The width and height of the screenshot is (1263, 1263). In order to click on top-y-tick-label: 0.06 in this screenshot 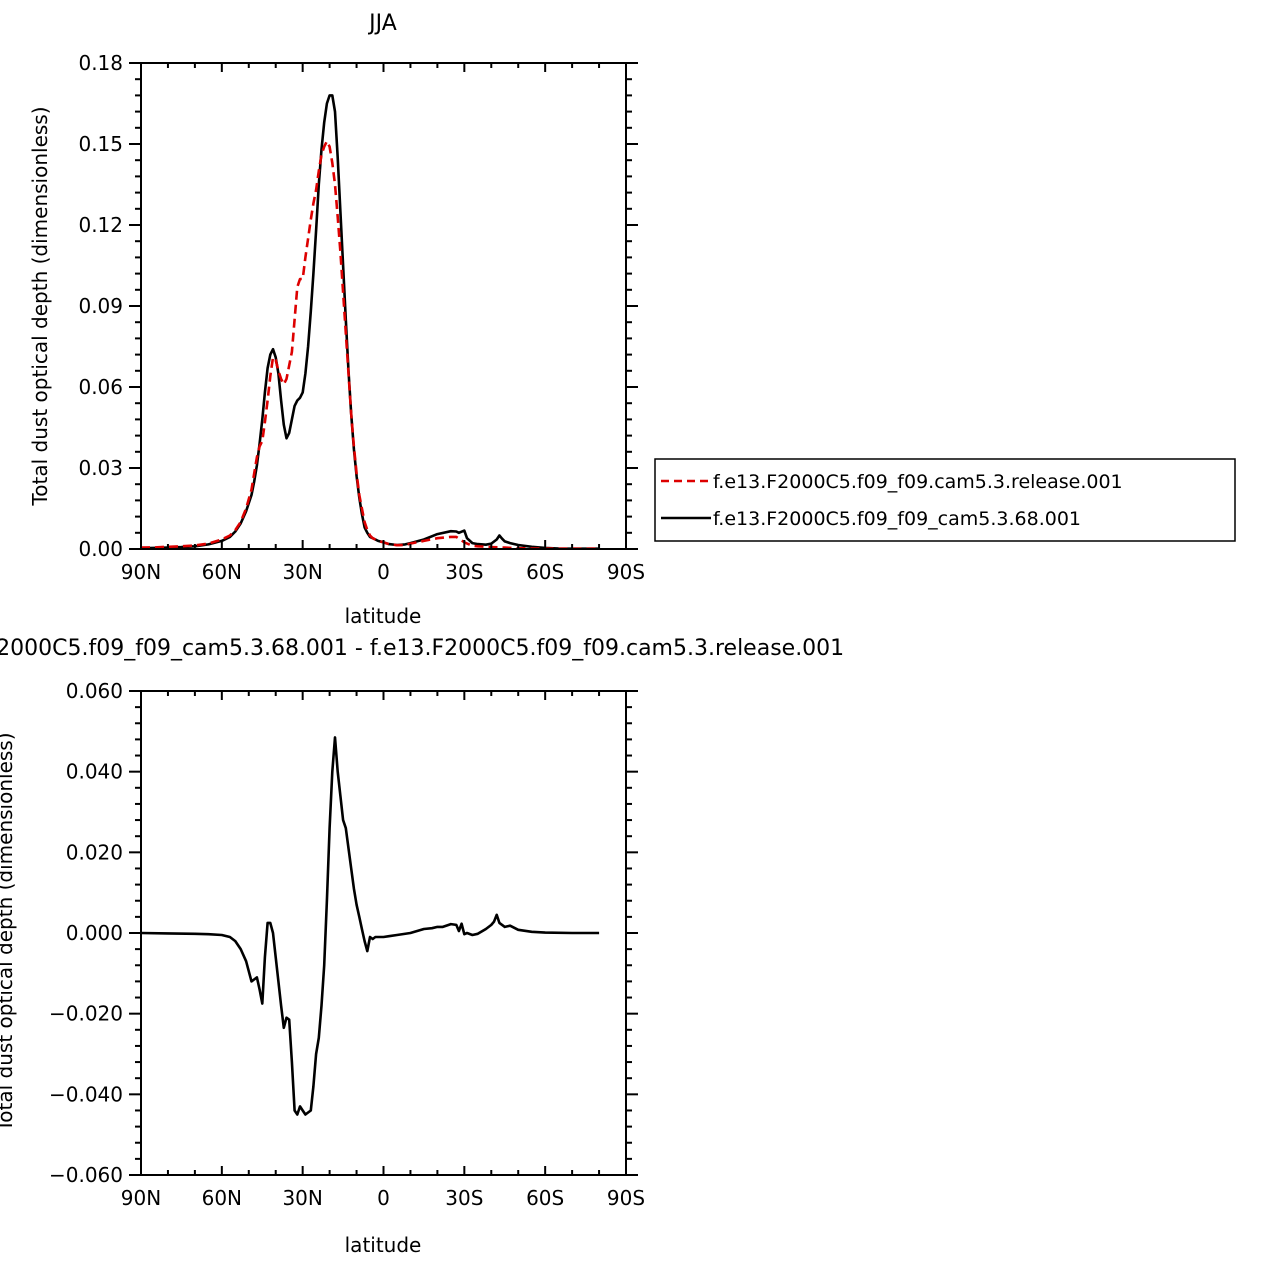, I will do `click(100, 387)`.